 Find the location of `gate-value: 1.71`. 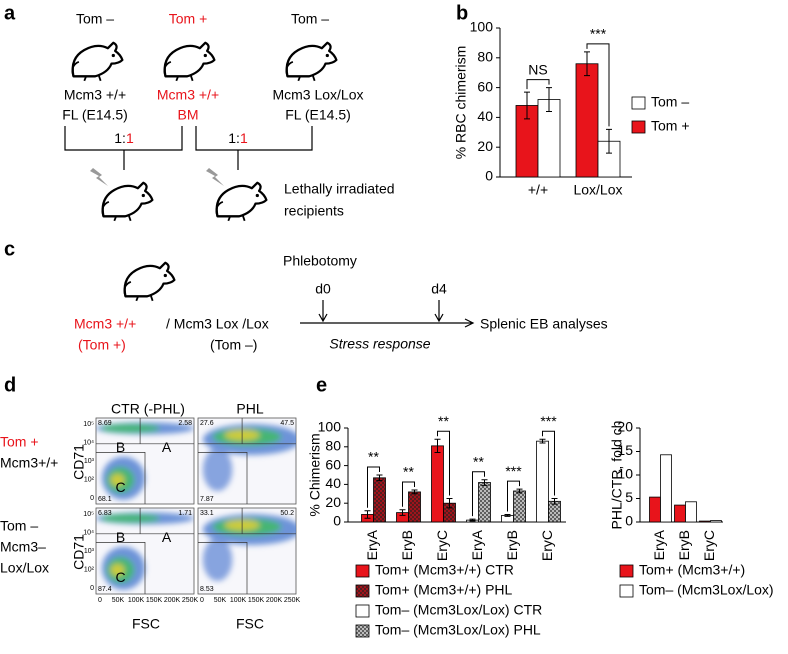

gate-value: 1.71 is located at coordinates (185, 513).